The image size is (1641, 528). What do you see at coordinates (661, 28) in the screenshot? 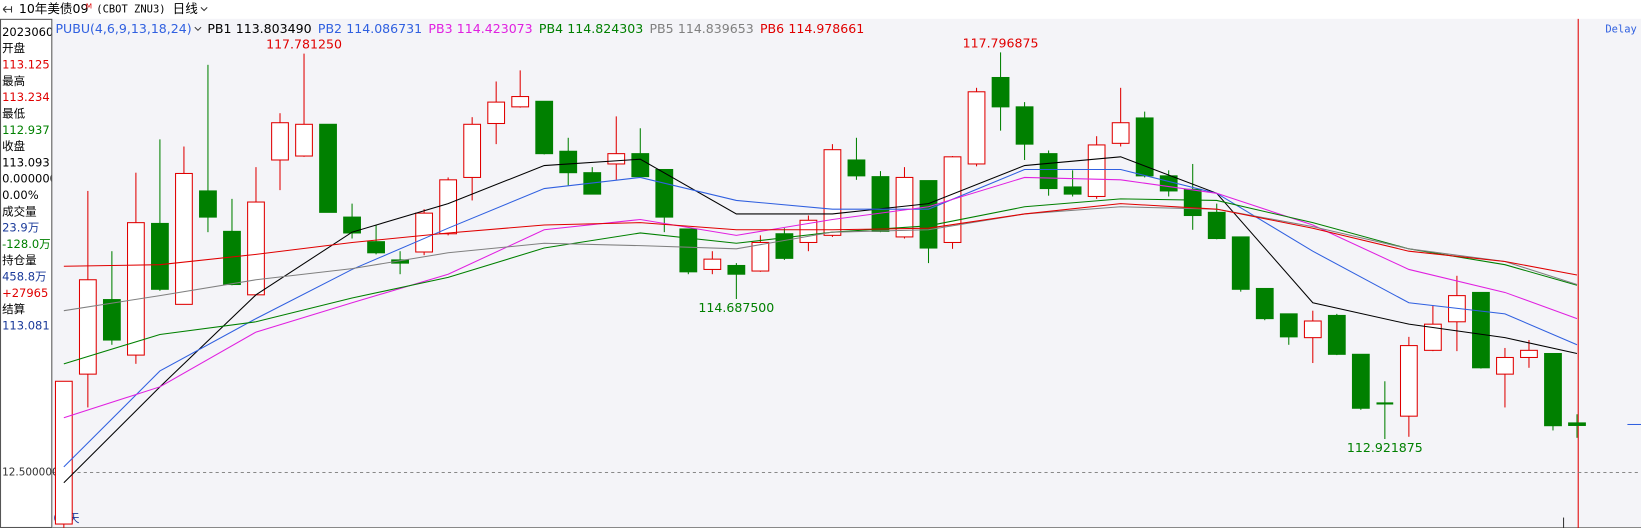
I see `legend-name: PB5` at bounding box center [661, 28].